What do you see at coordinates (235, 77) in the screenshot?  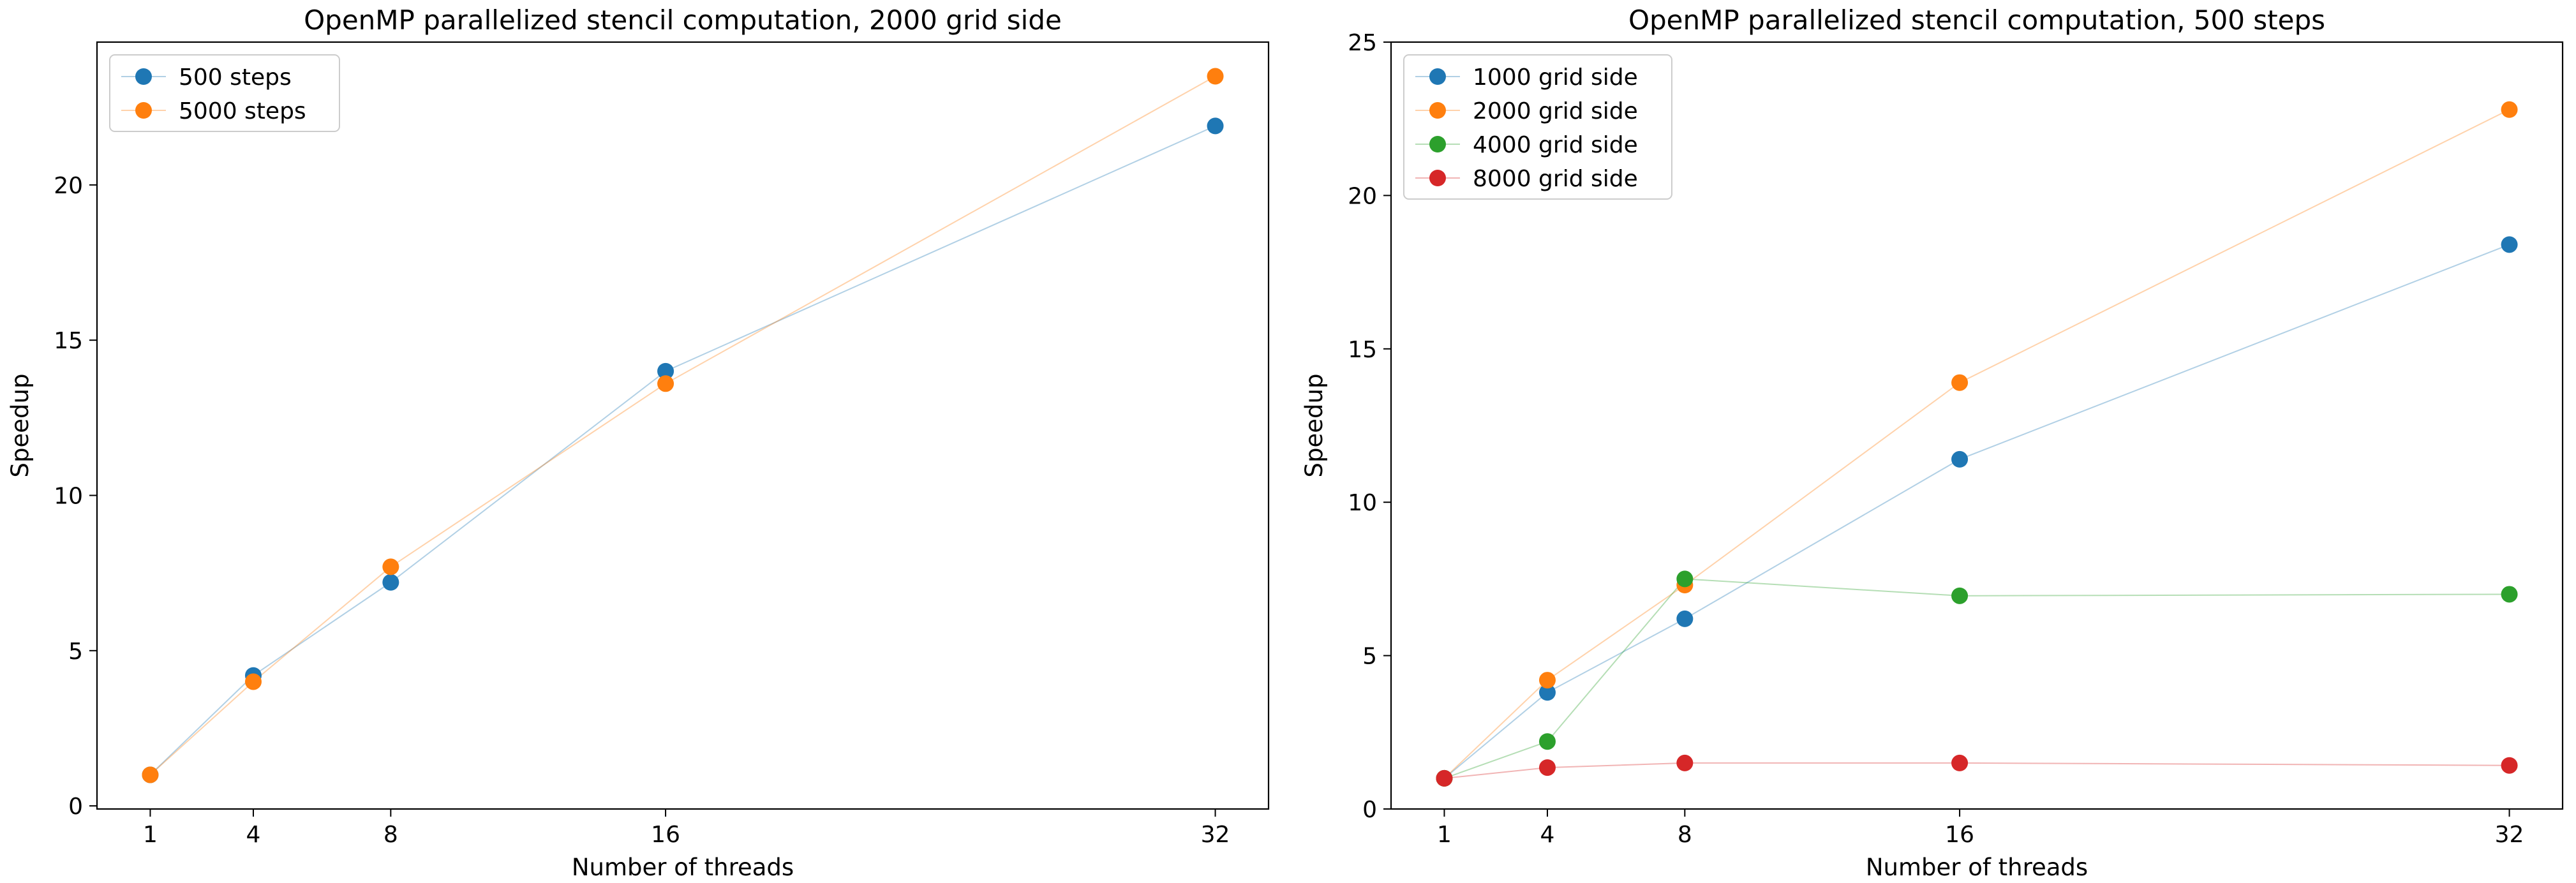 I see `legend-label: 500 steps` at bounding box center [235, 77].